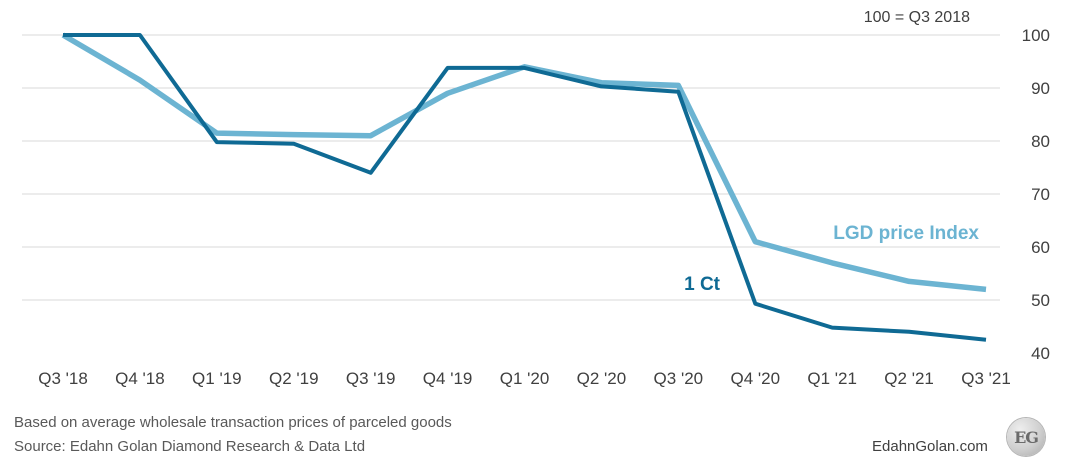 This screenshot has width=1069, height=470. I want to click on brand-logo: EG, so click(1026, 437).